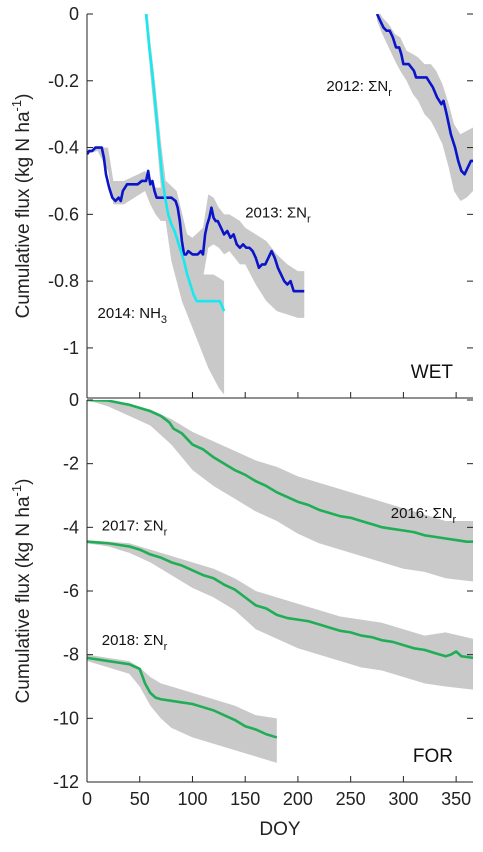 This screenshot has width=483, height=852. I want to click on series-label-3-main: 2018: ΣN, so click(133, 640).